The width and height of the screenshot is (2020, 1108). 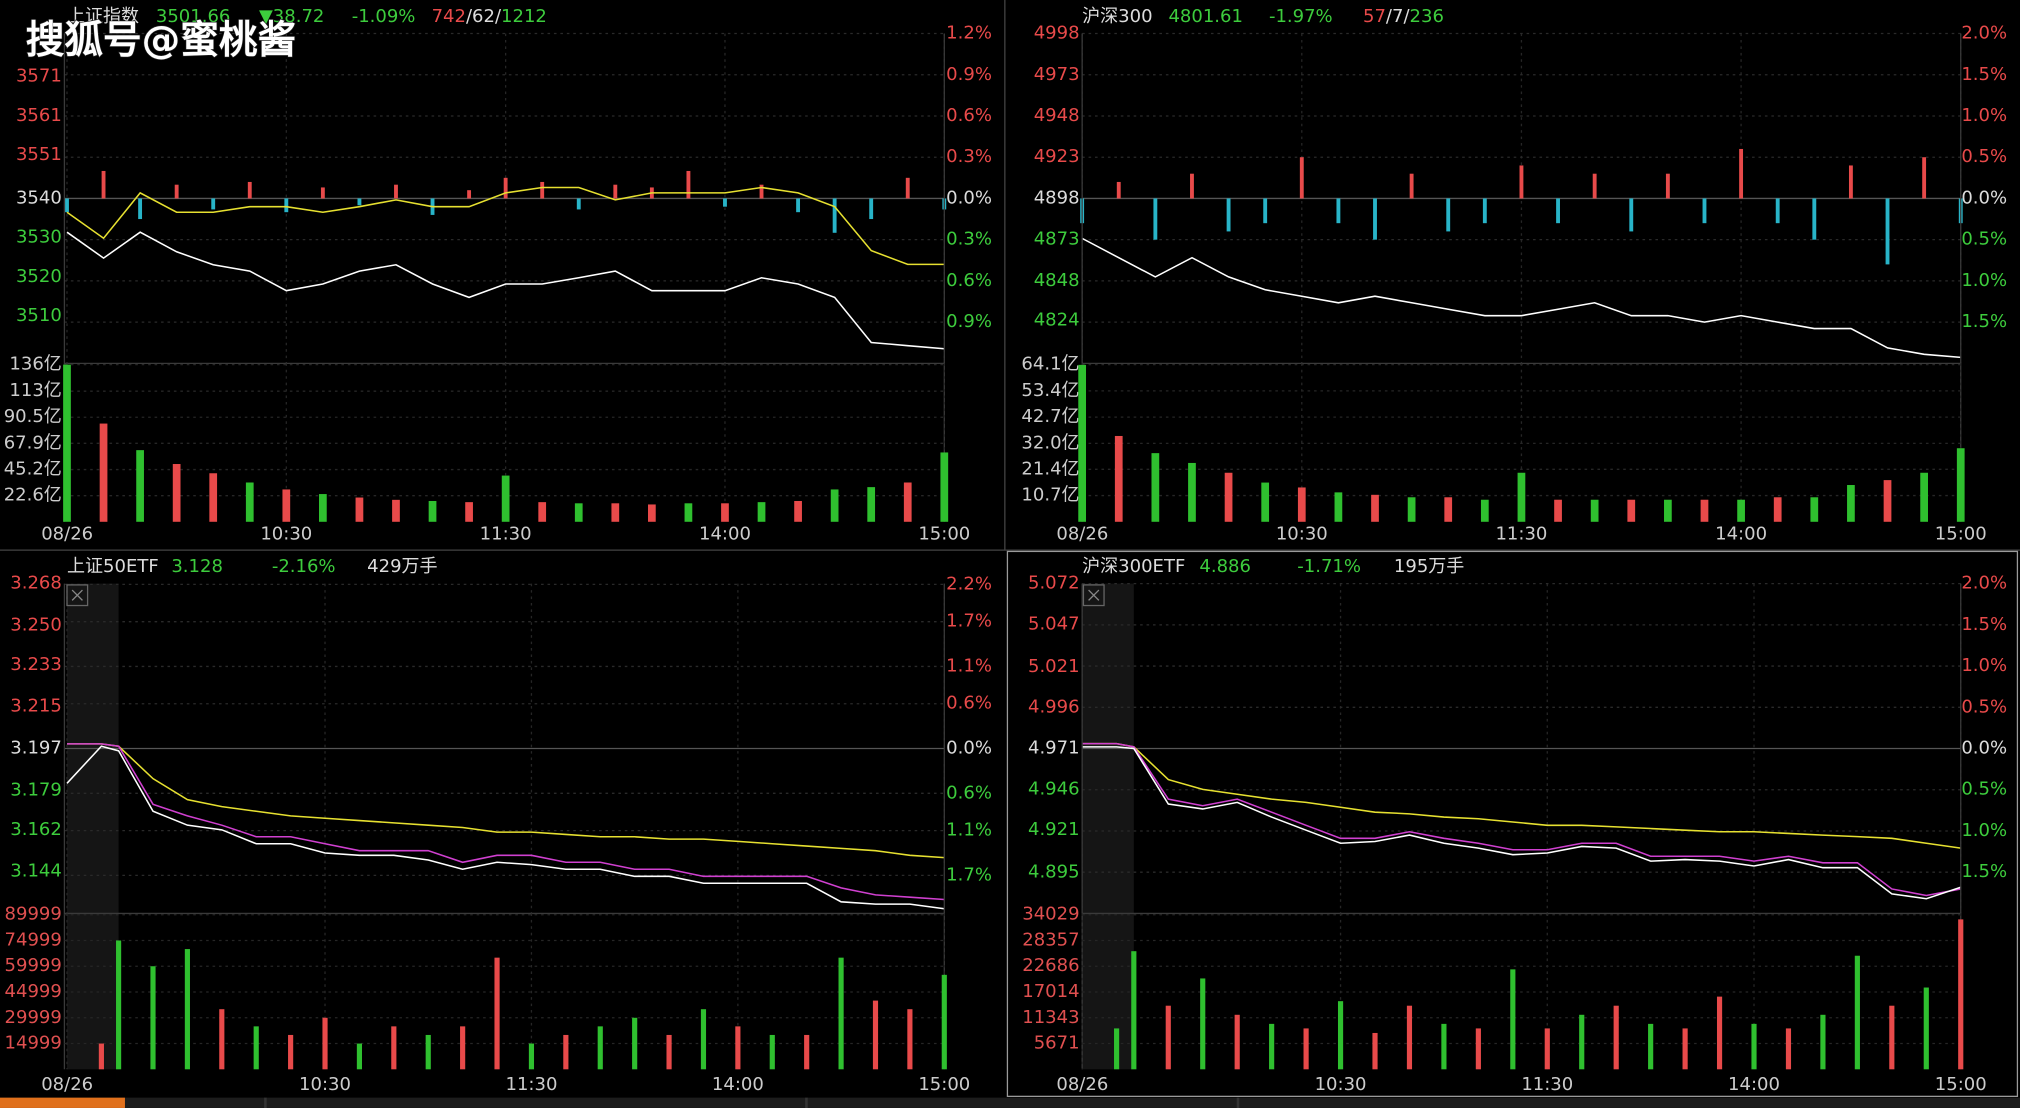 What do you see at coordinates (531, 1084) in the screenshot?
I see `x-tick-label: 11:30` at bounding box center [531, 1084].